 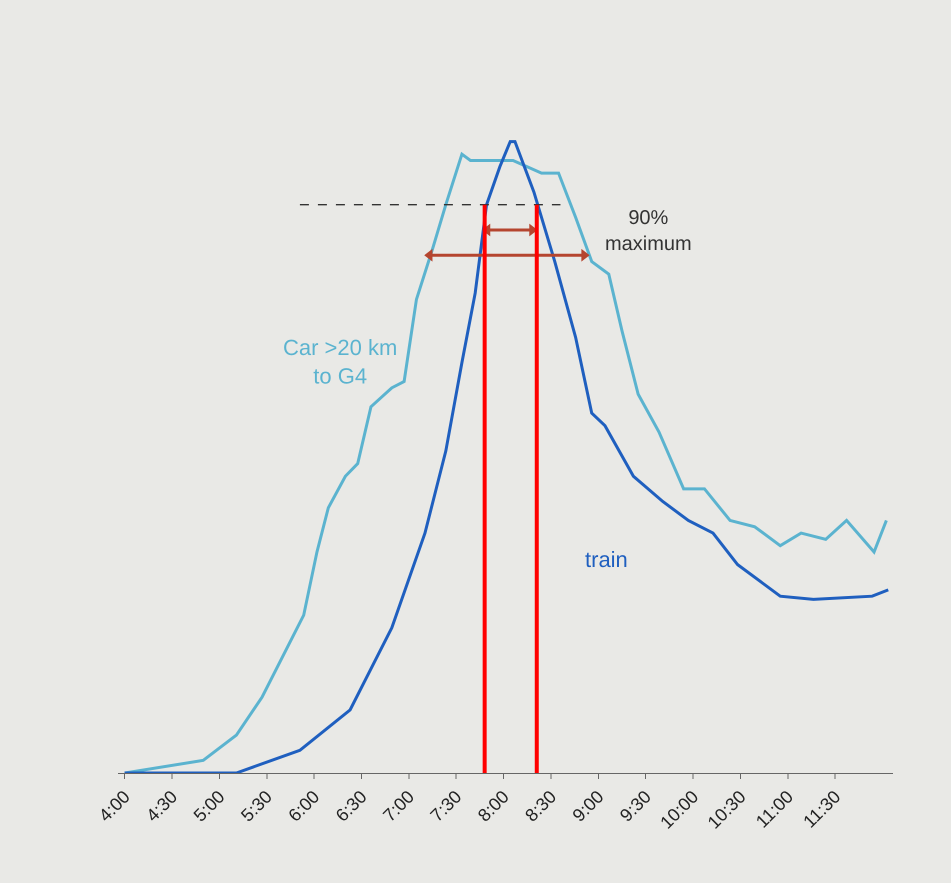 I want to click on x-tick-label: 5:30, so click(x=256, y=806).